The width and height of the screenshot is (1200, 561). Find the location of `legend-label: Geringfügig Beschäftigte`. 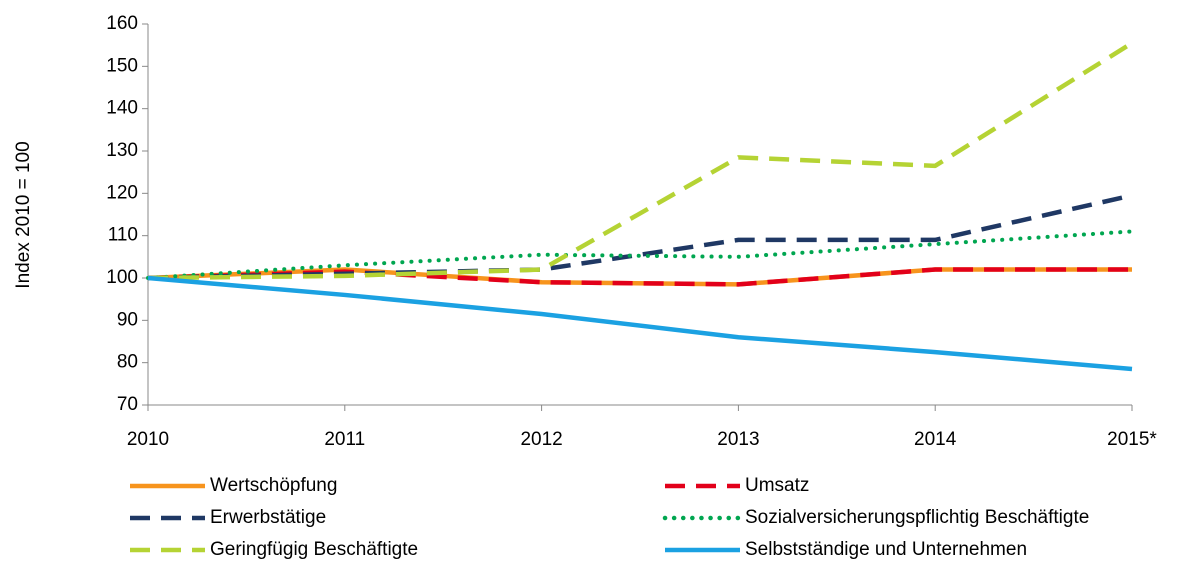

legend-label: Geringfügig Beschäftigte is located at coordinates (314, 549).